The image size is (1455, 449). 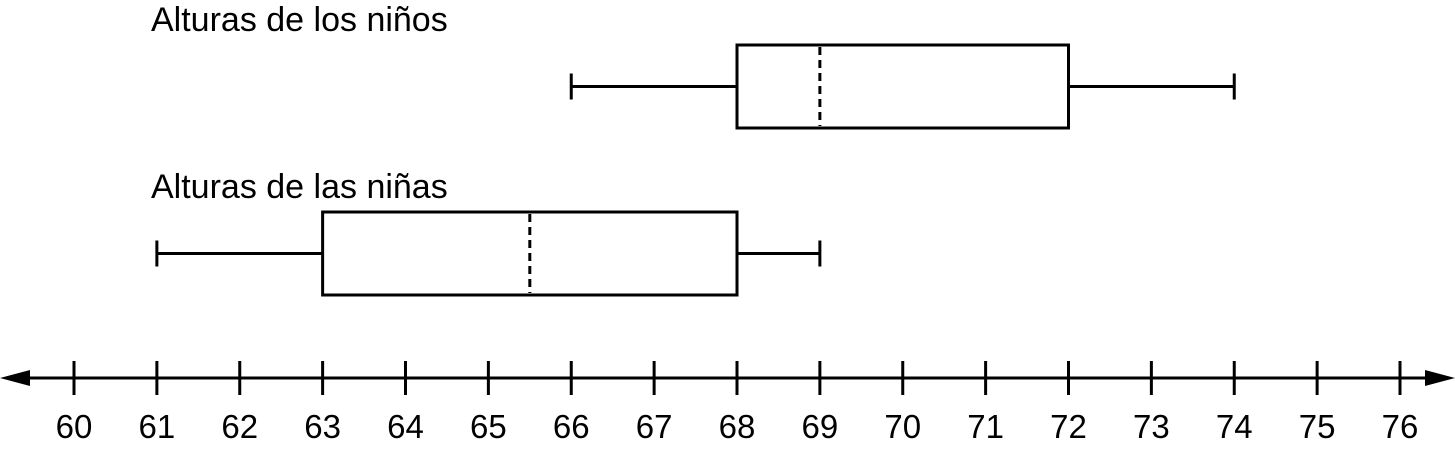 I want to click on tick-label: 72, so click(x=1068, y=426).